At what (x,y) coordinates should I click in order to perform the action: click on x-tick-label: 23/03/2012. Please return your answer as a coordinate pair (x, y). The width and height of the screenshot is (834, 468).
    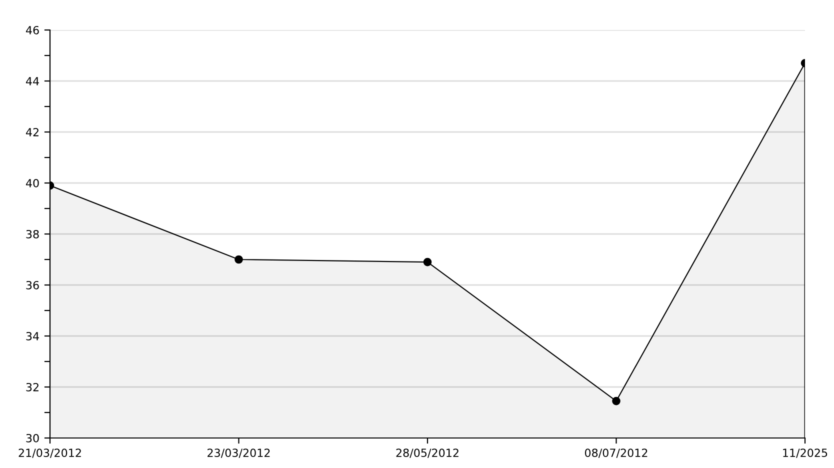
    Looking at the image, I should click on (239, 453).